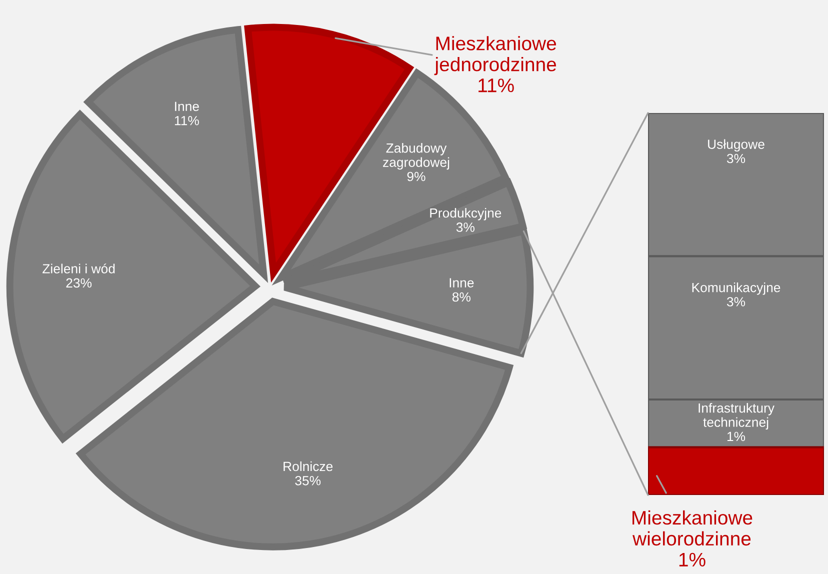 This screenshot has height=574, width=828. I want to click on slice-label: Zabudowy zagrodowej, so click(416, 156).